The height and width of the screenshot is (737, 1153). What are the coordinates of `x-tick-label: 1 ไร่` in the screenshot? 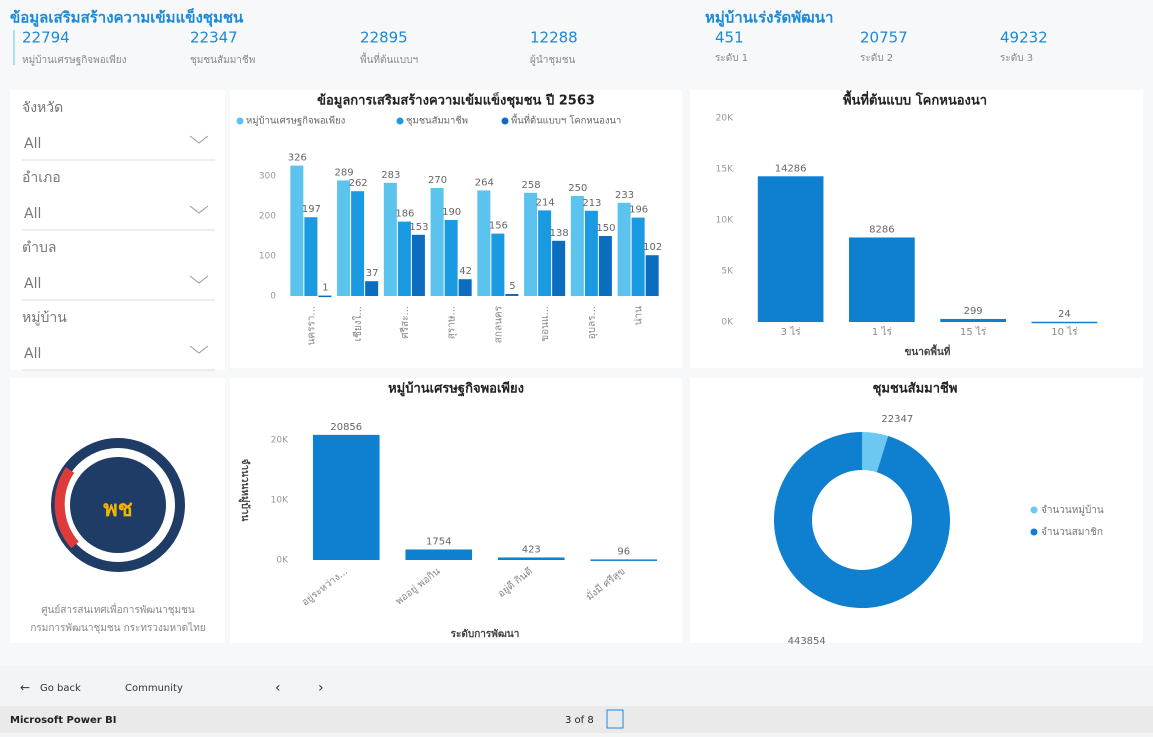 It's located at (882, 332).